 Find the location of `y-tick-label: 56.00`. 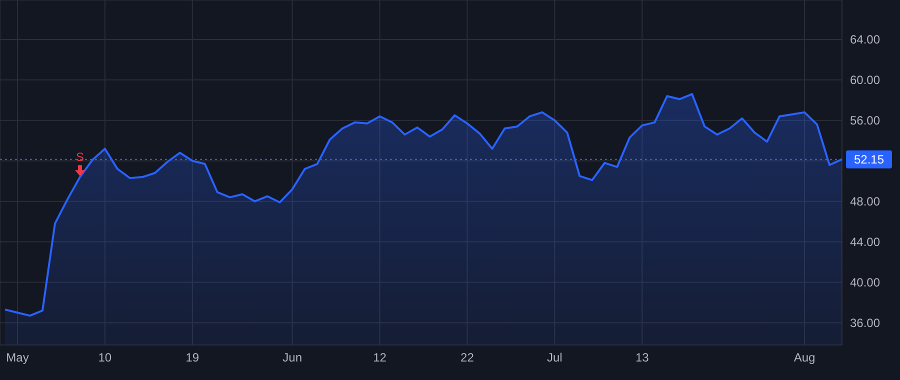

y-tick-label: 56.00 is located at coordinates (865, 121).